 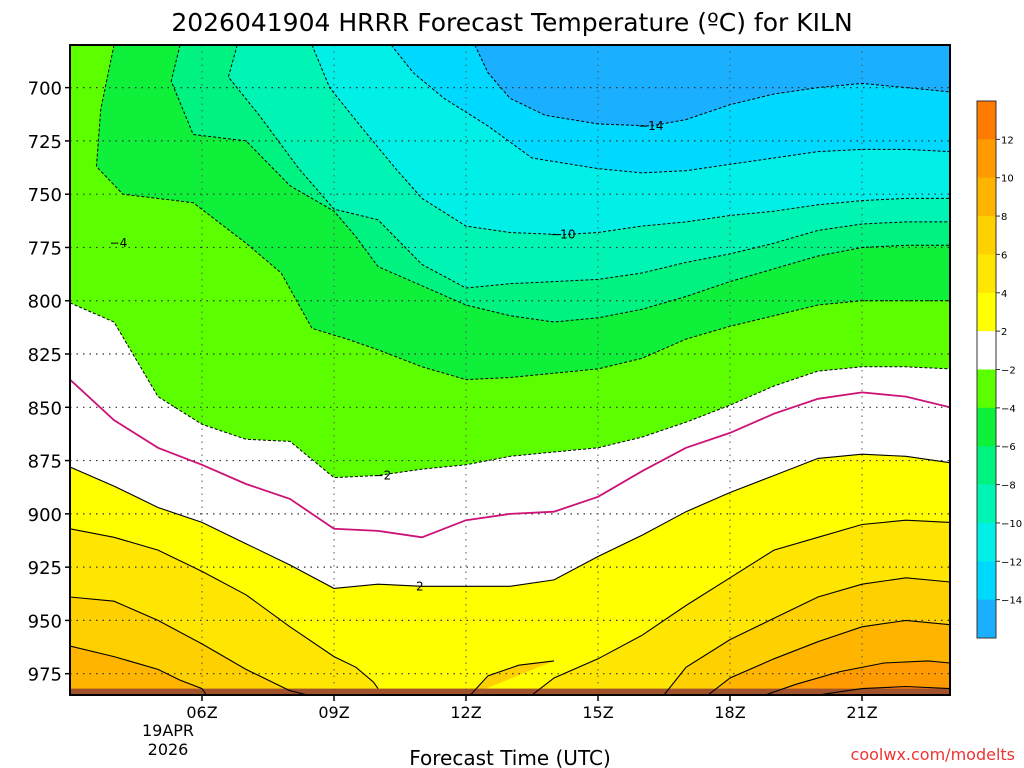 I want to click on colorbar-label: 6, so click(x=1004, y=255).